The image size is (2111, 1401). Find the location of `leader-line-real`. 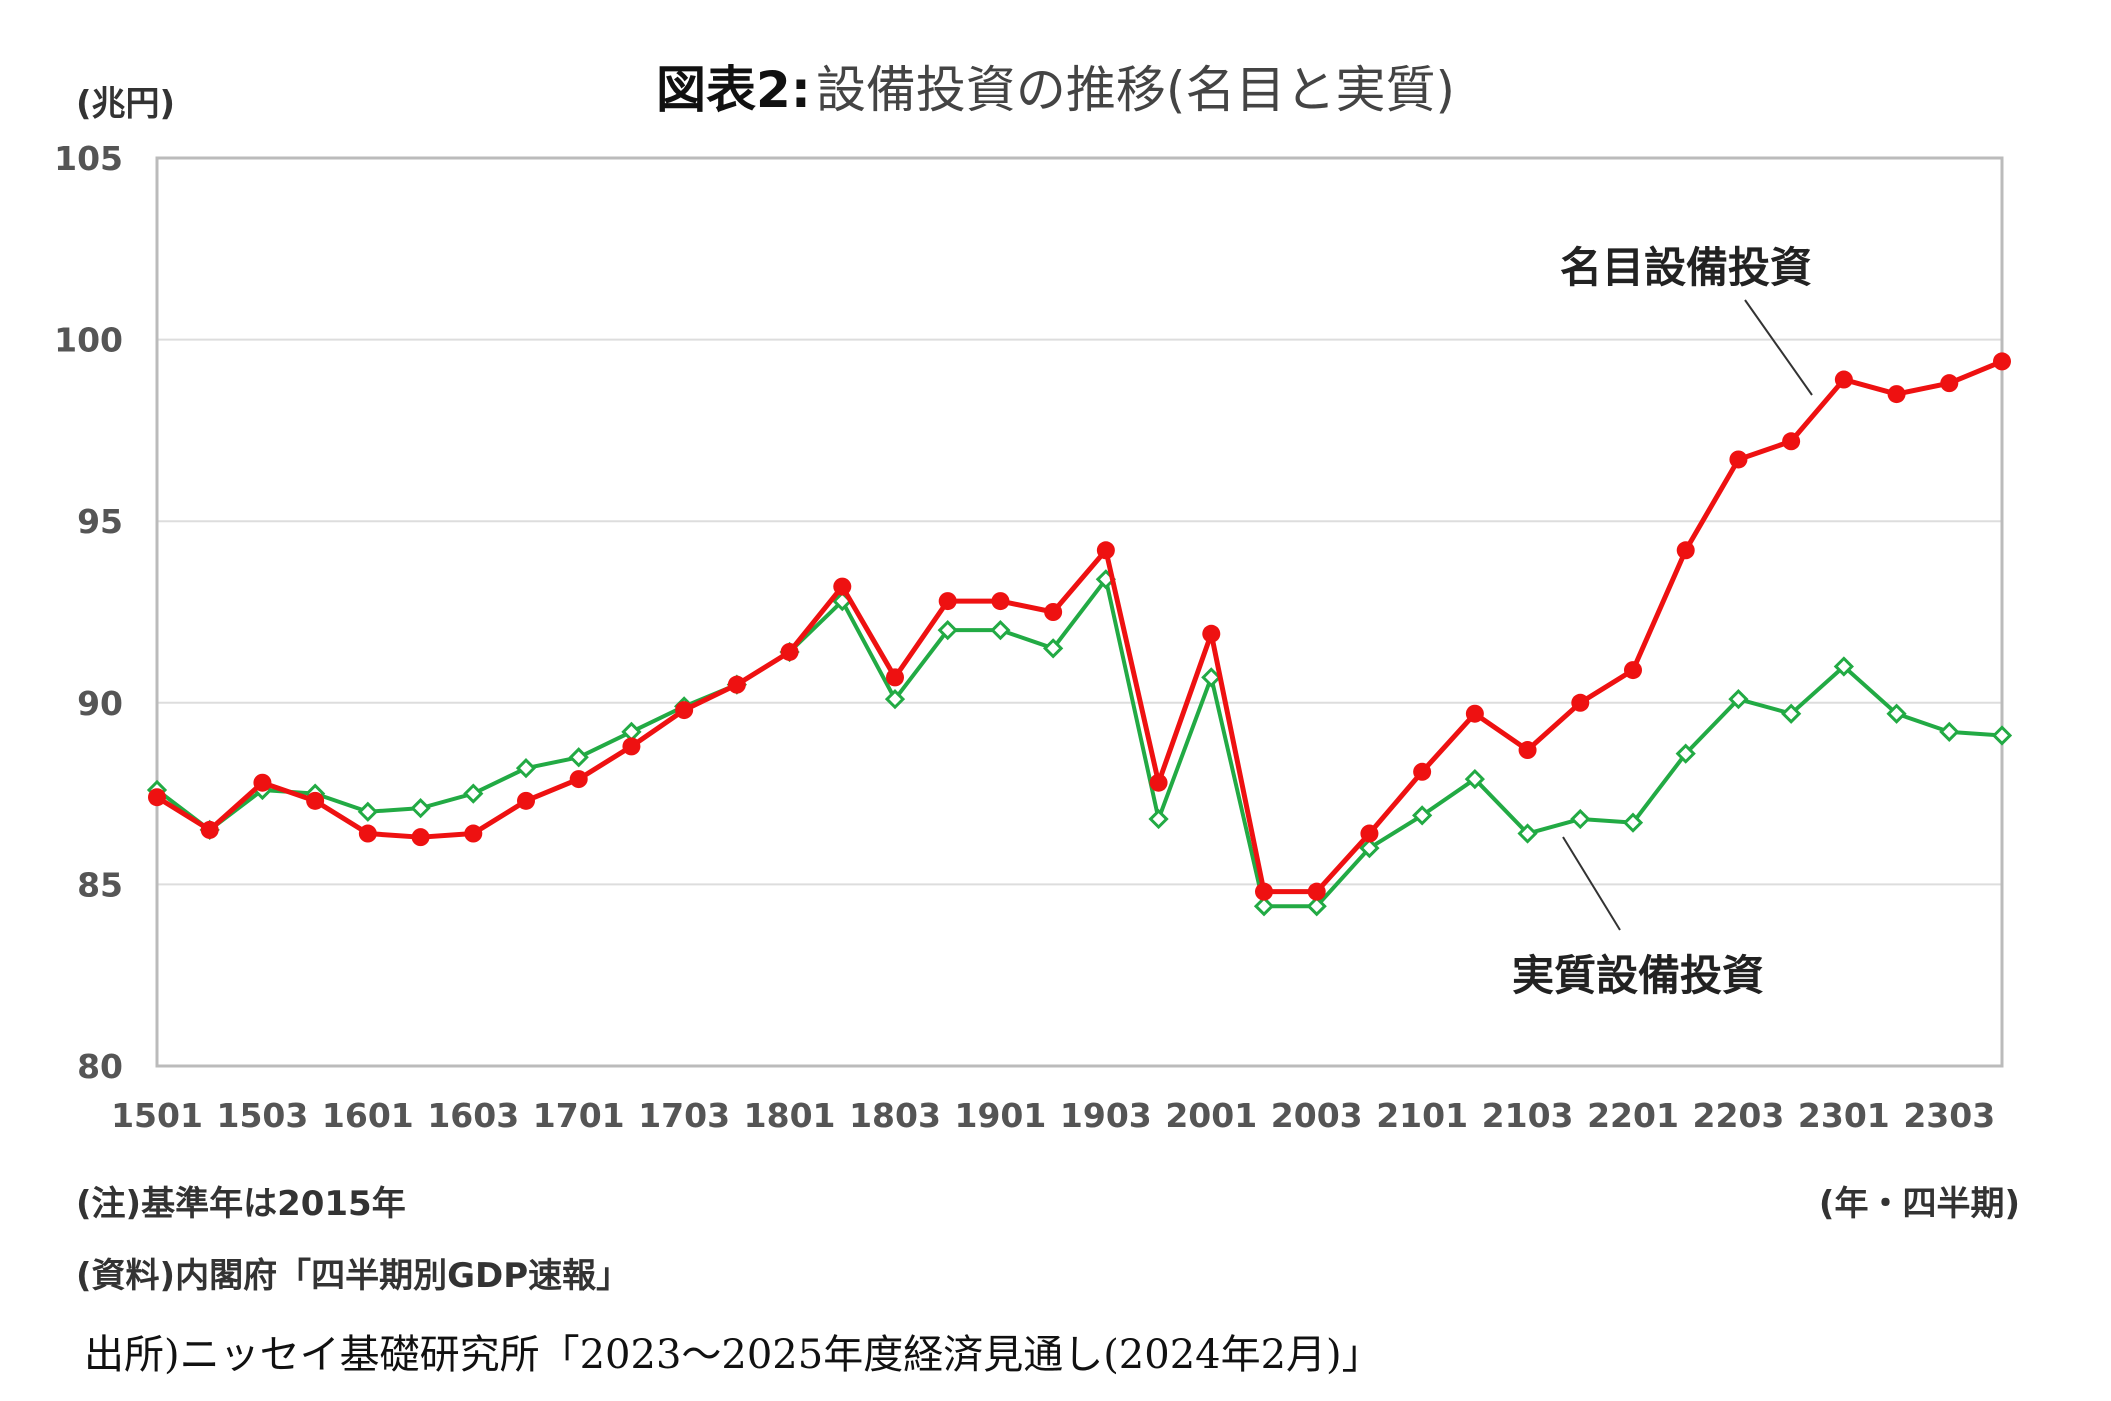

leader-line-real is located at coordinates (1591, 883).